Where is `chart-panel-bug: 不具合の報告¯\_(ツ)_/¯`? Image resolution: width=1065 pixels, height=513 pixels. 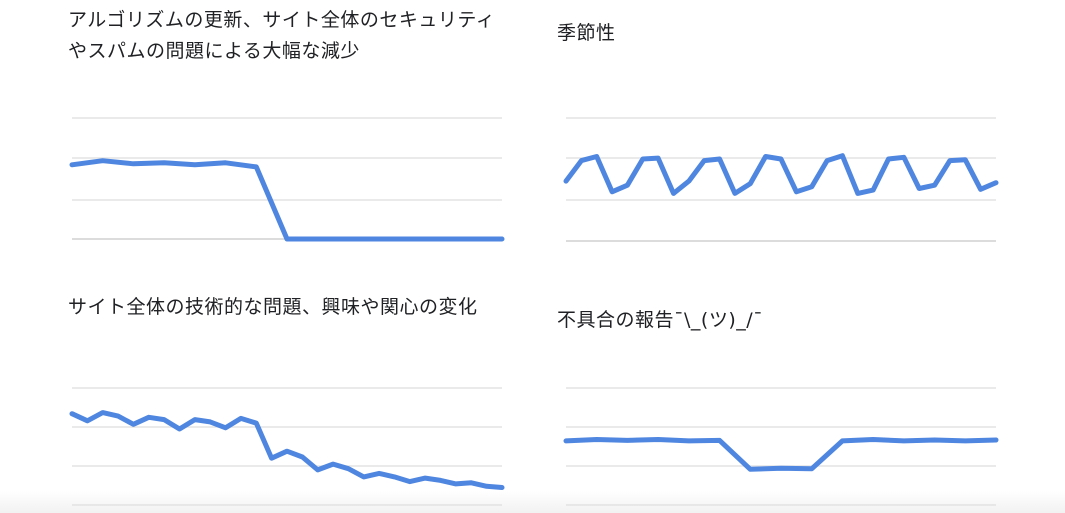 chart-panel-bug: 不具合の報告¯\_(ツ)_/¯ is located at coordinates (777, 325).